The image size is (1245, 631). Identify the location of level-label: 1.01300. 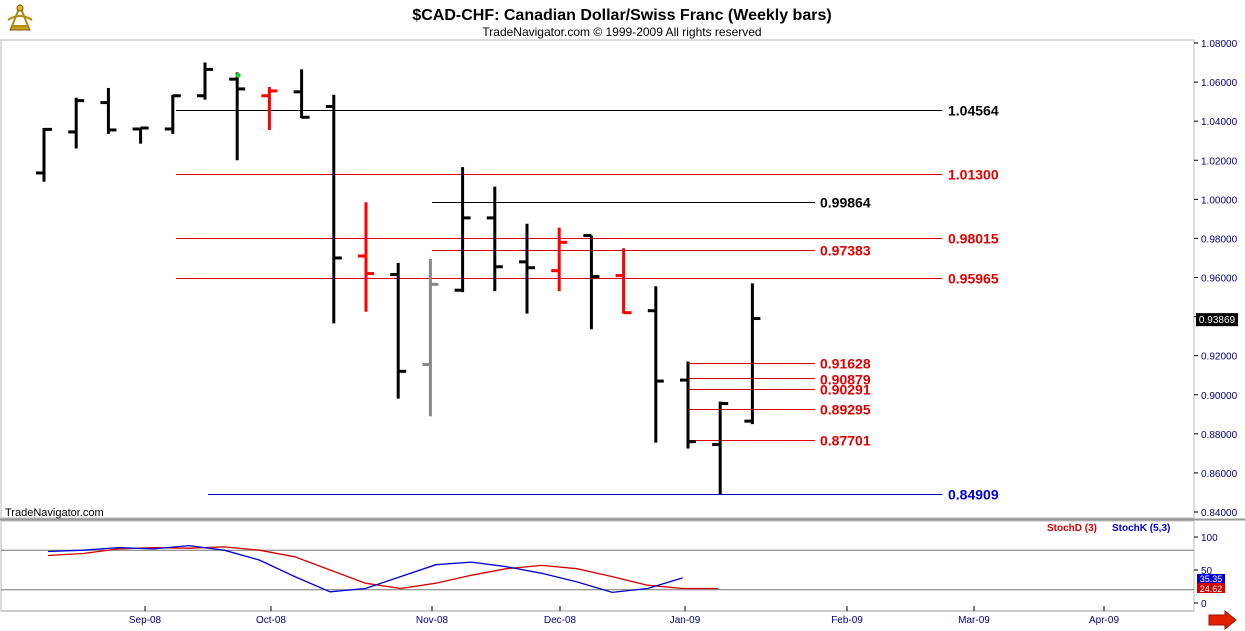
(973, 175).